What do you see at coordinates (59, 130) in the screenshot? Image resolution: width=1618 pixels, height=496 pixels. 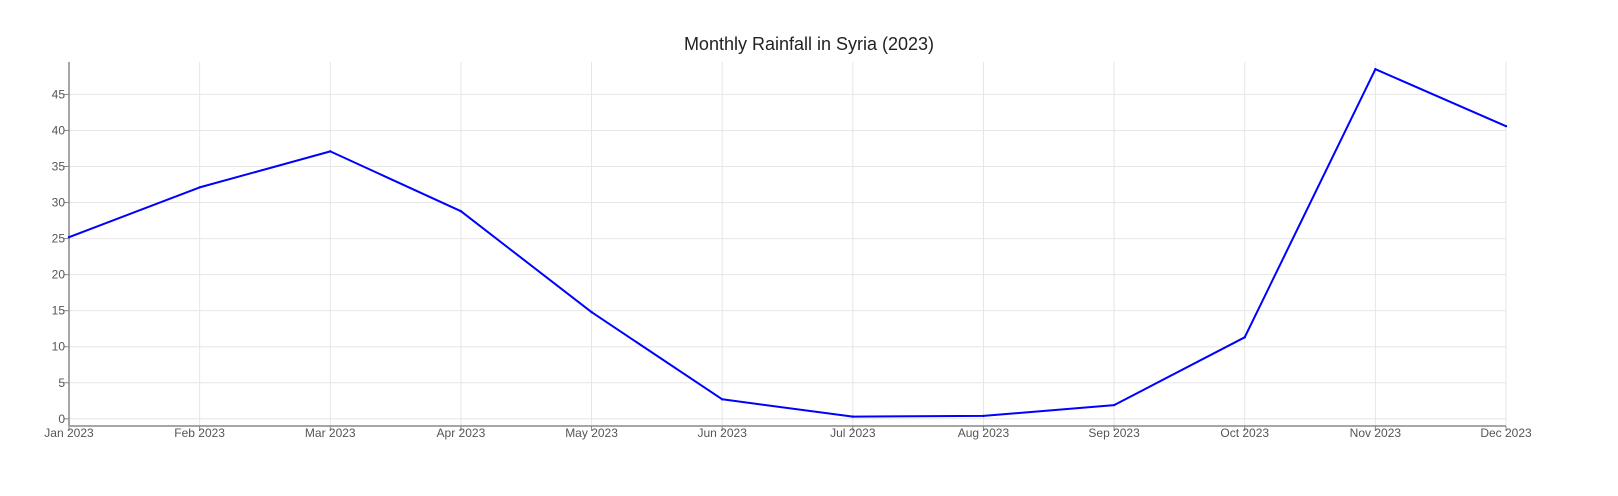 I see `y-tick-label: 40` at bounding box center [59, 130].